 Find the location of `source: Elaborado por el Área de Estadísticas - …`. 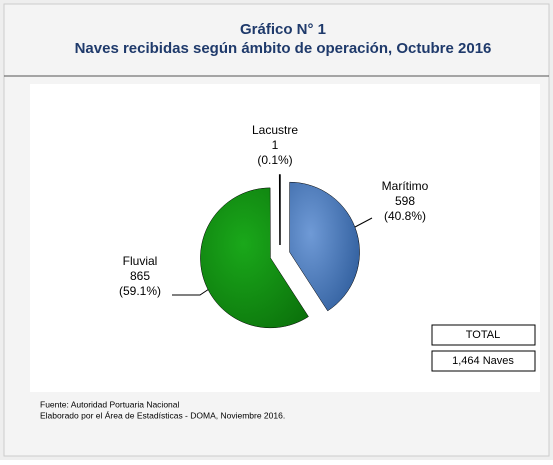

source: Elaborado por el Área de Estadísticas - … is located at coordinates (162, 415).